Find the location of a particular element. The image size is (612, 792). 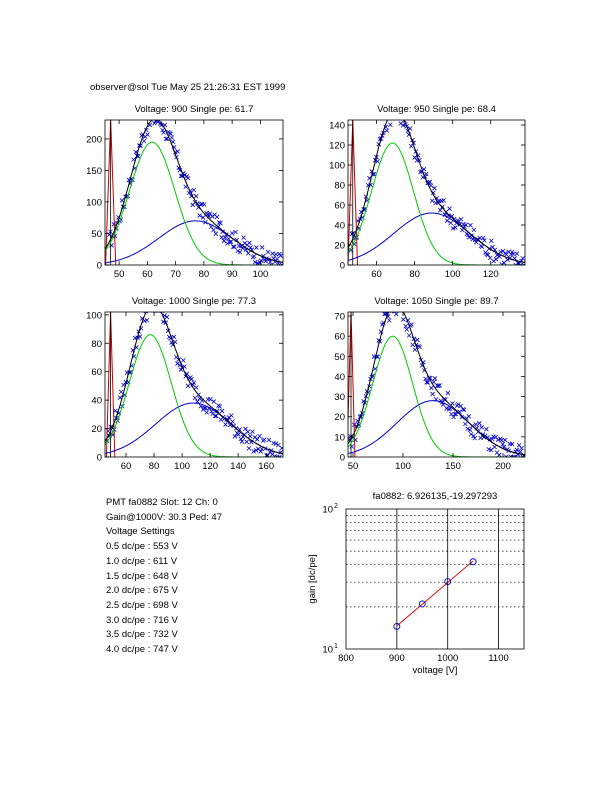

y-tick-label: 200 is located at coordinates (94, 139).